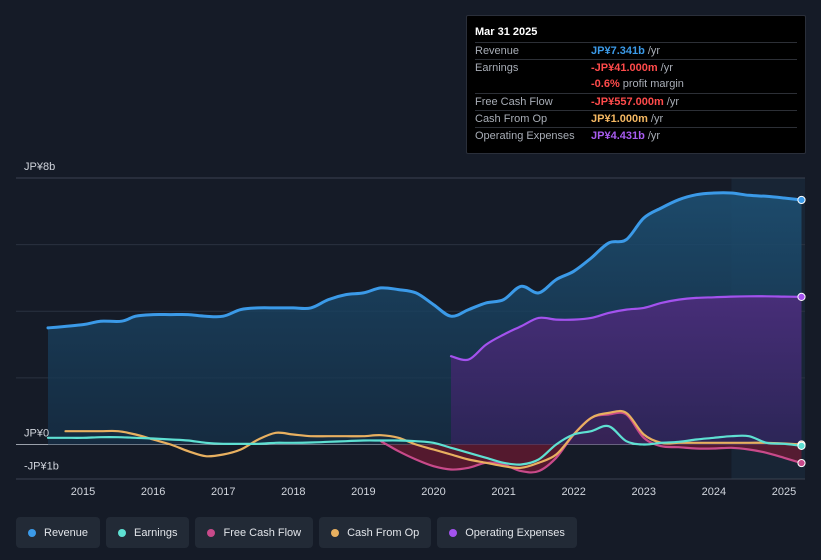  What do you see at coordinates (618, 51) in the screenshot?
I see `tooltip-value: JP¥7.341b` at bounding box center [618, 51].